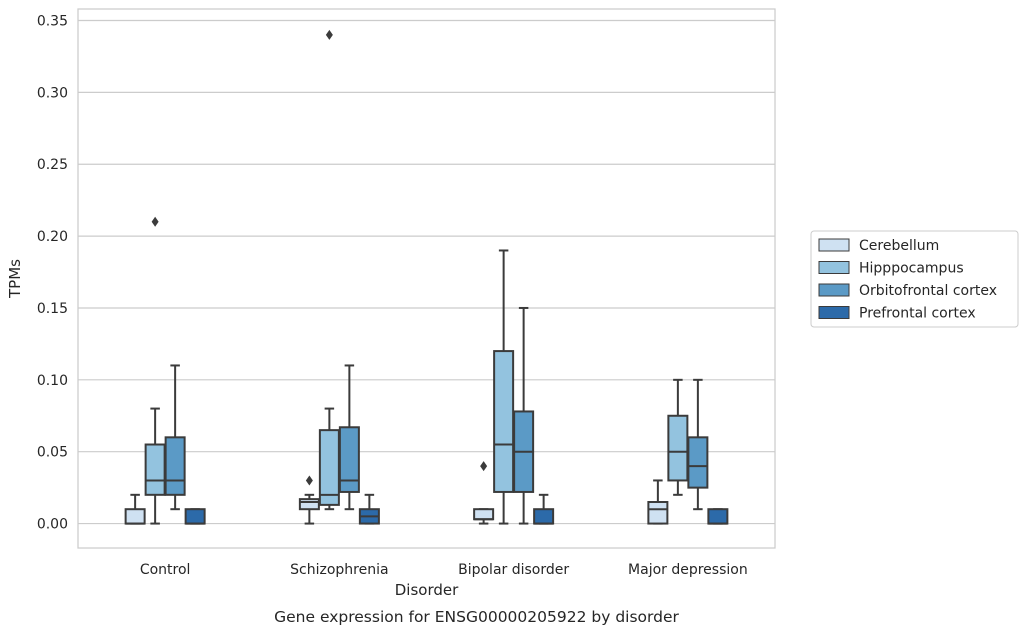  I want to click on x-tick-label: Bipolar disorder, so click(513, 570).